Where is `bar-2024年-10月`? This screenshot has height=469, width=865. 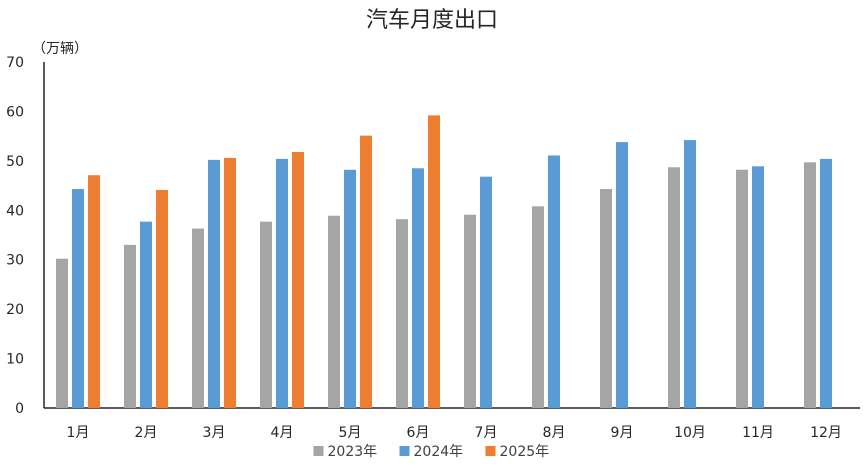 bar-2024年-10月 is located at coordinates (690, 274).